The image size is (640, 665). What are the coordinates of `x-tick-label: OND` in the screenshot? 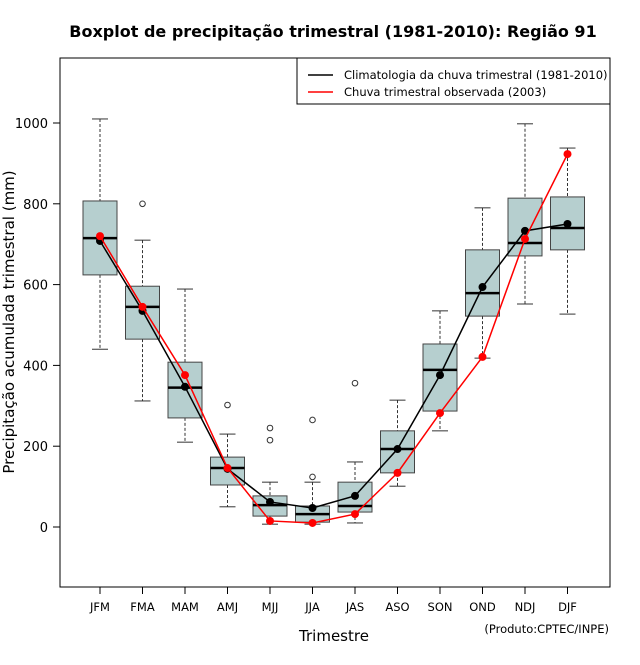 It's located at (482, 607).